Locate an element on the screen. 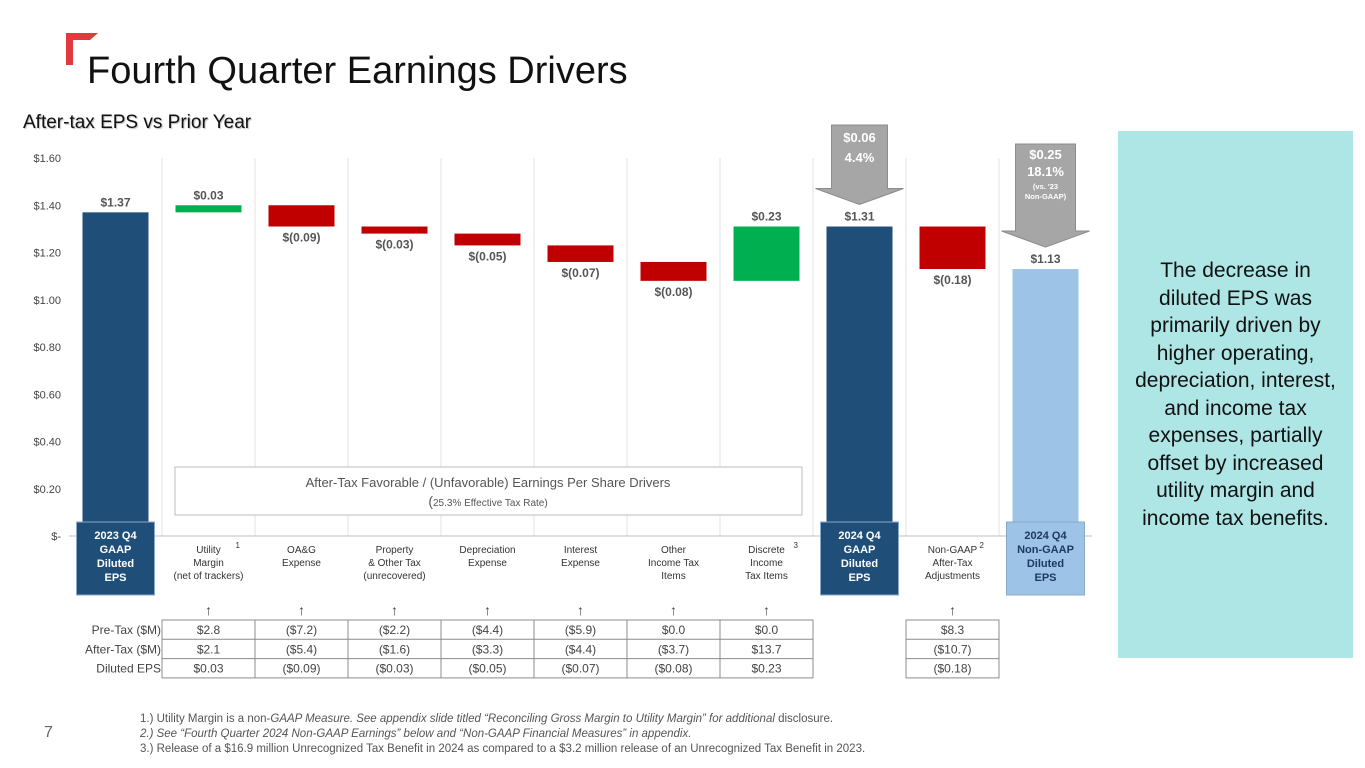 Image resolution: width=1365 pixels, height=768 pixels. data-label: $0.23 is located at coordinates (766, 217).